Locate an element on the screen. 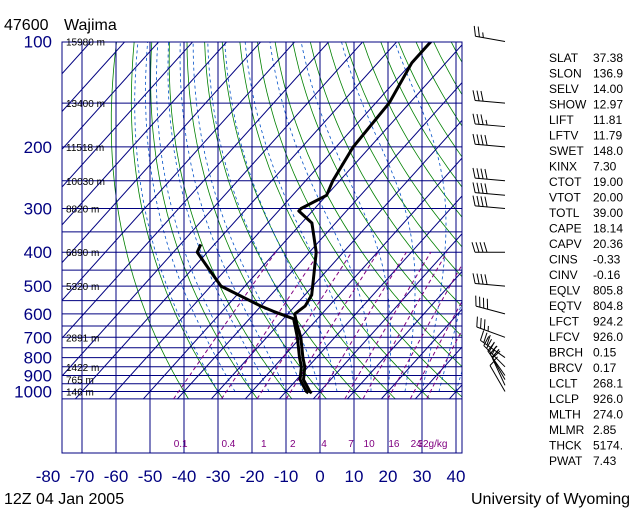 Image resolution: width=640 pixels, height=512 pixels. index-value: 0.17 is located at coordinates (605, 368).